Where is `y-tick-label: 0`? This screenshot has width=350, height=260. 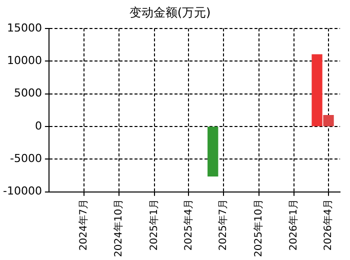 y-tick-label: 0 is located at coordinates (38, 125).